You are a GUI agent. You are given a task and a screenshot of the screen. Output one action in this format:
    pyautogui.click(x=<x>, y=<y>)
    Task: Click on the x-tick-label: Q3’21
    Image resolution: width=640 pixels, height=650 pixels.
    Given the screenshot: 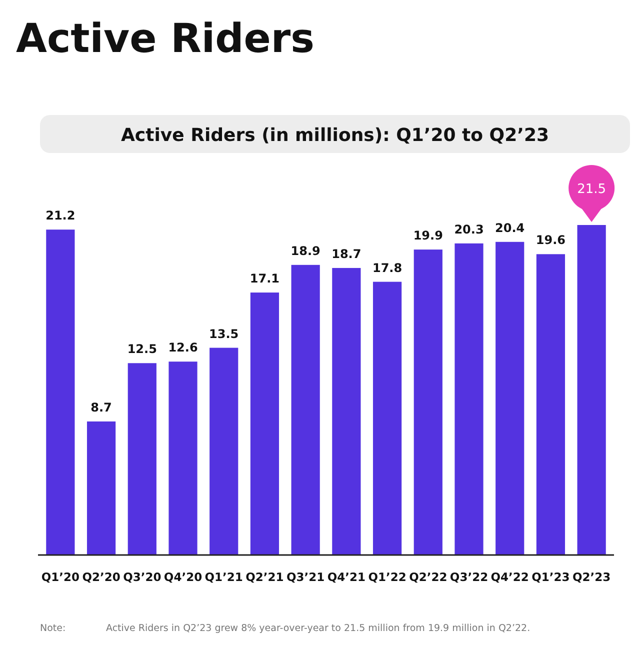 What is the action you would take?
    pyautogui.click(x=305, y=577)
    